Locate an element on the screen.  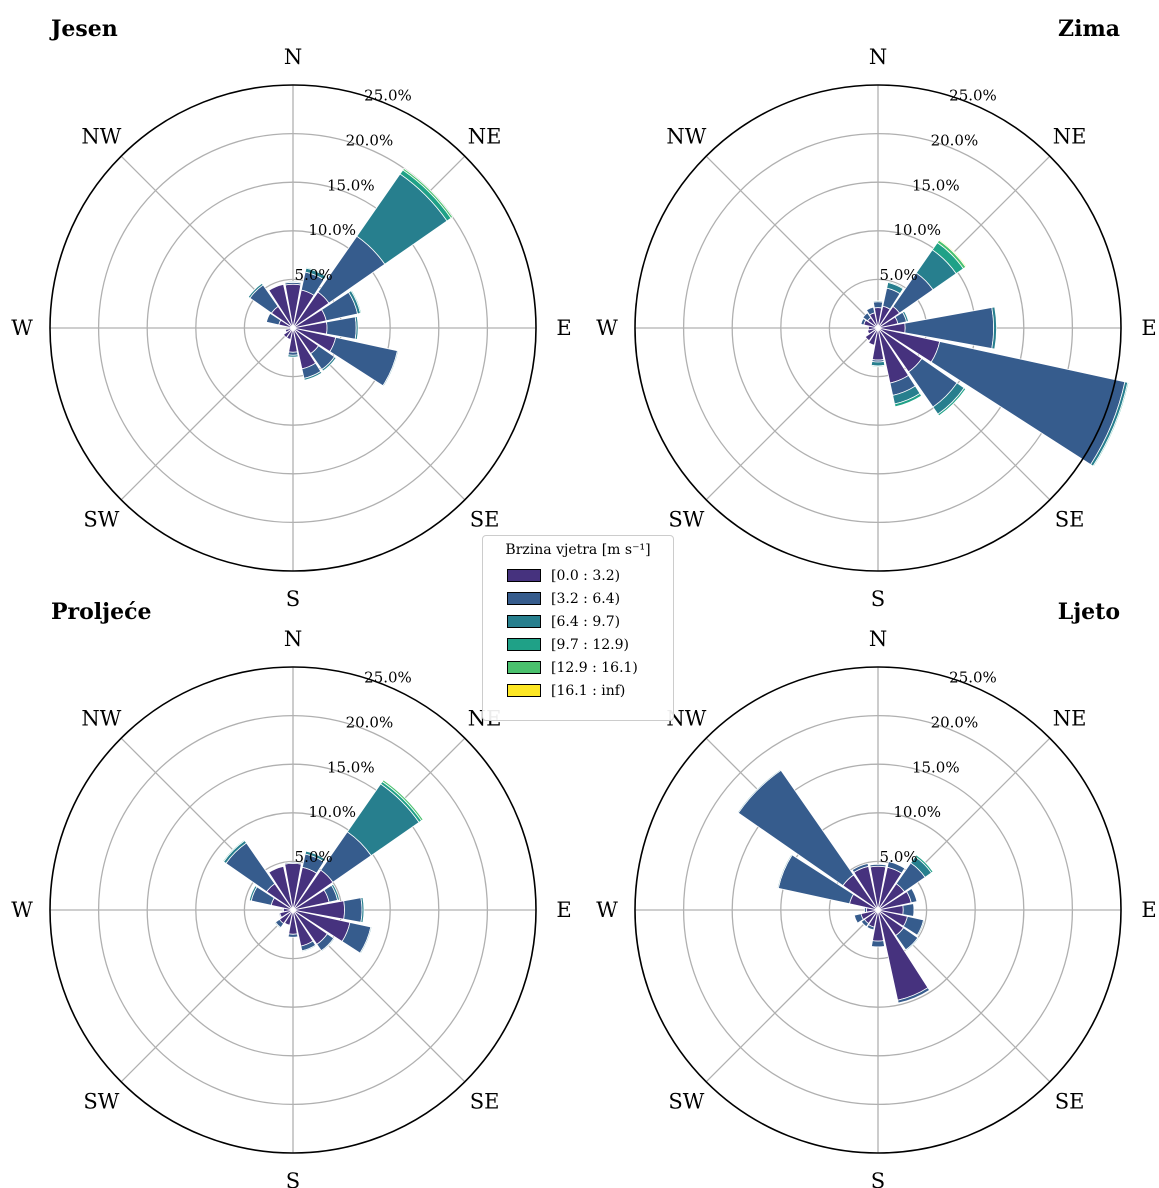
legend-item: [12.9 : 16.1) is located at coordinates (578, 667).